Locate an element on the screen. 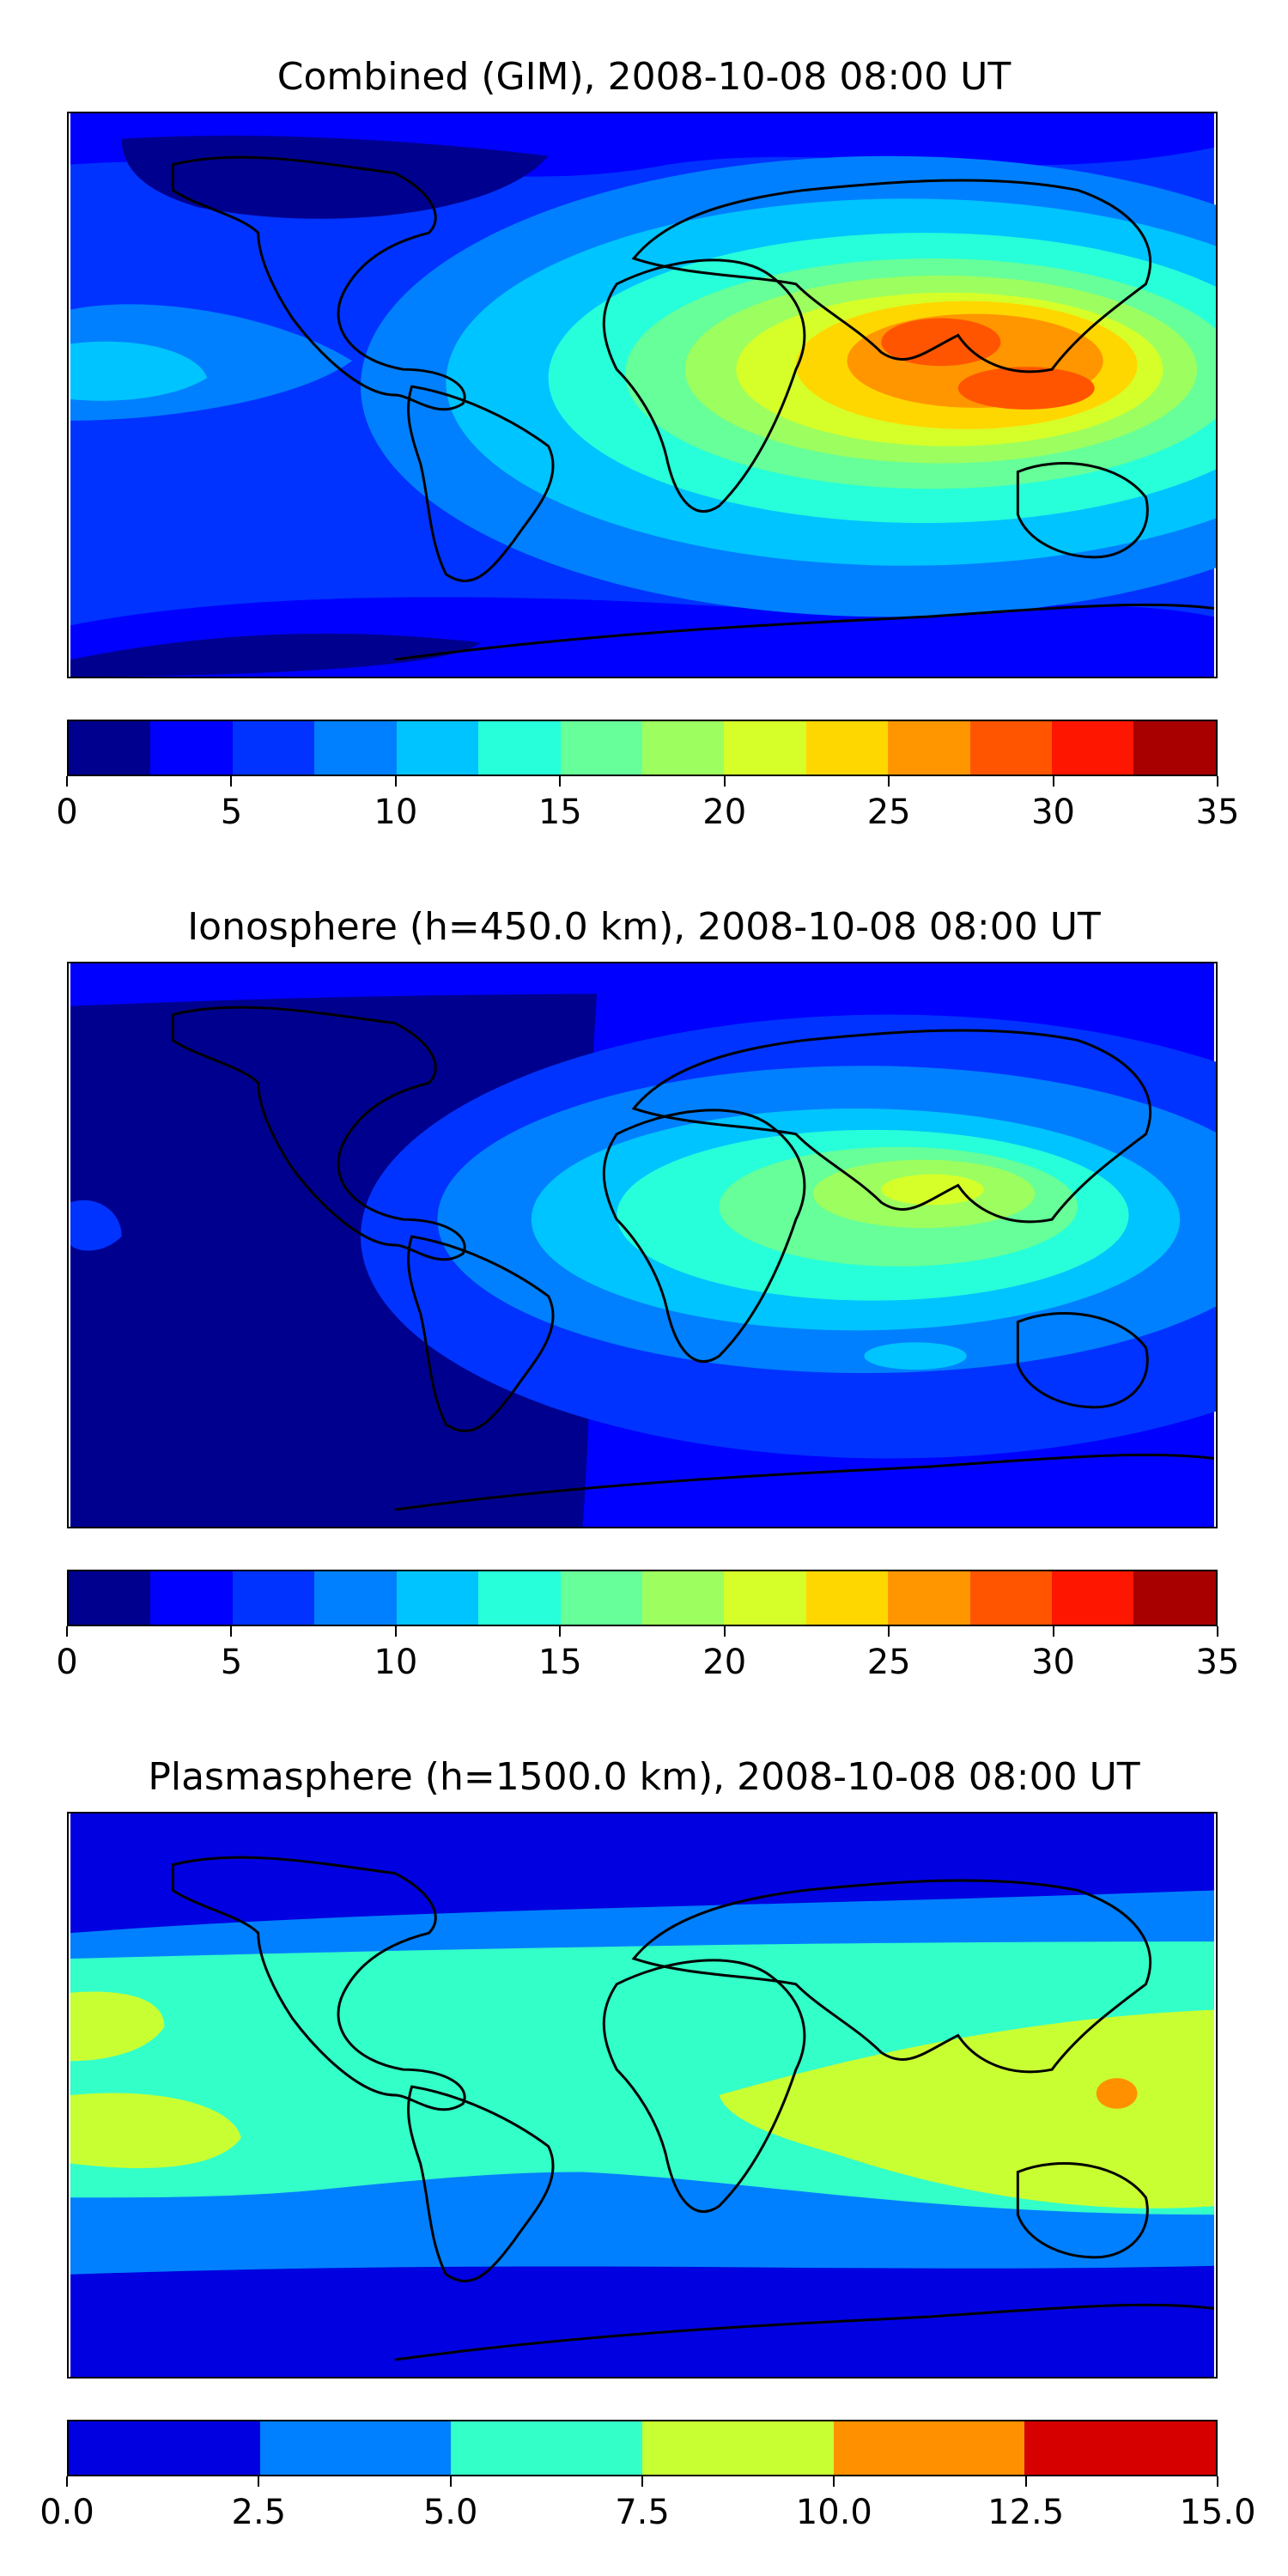 Image resolution: width=1288 pixels, height=2576 pixels. colorbar-ionosphere is located at coordinates (642, 1598).